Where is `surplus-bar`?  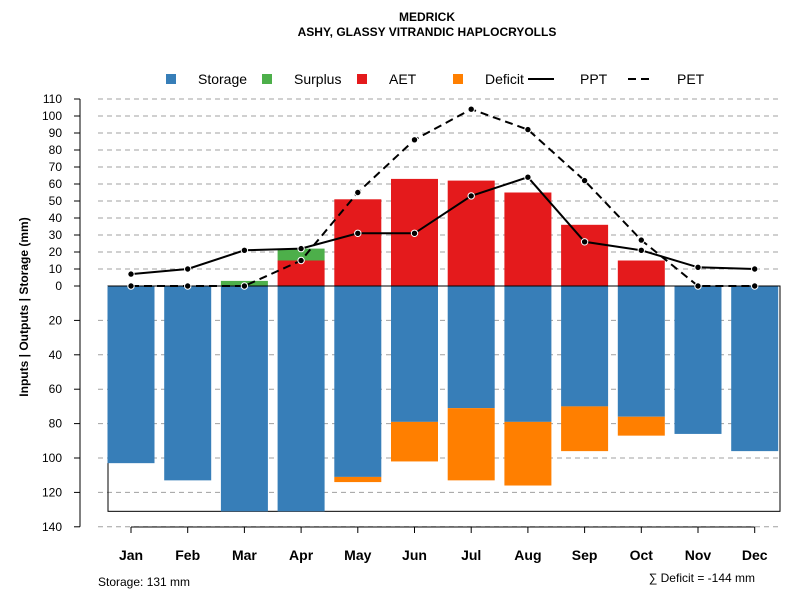
surplus-bar is located at coordinates (301, 254).